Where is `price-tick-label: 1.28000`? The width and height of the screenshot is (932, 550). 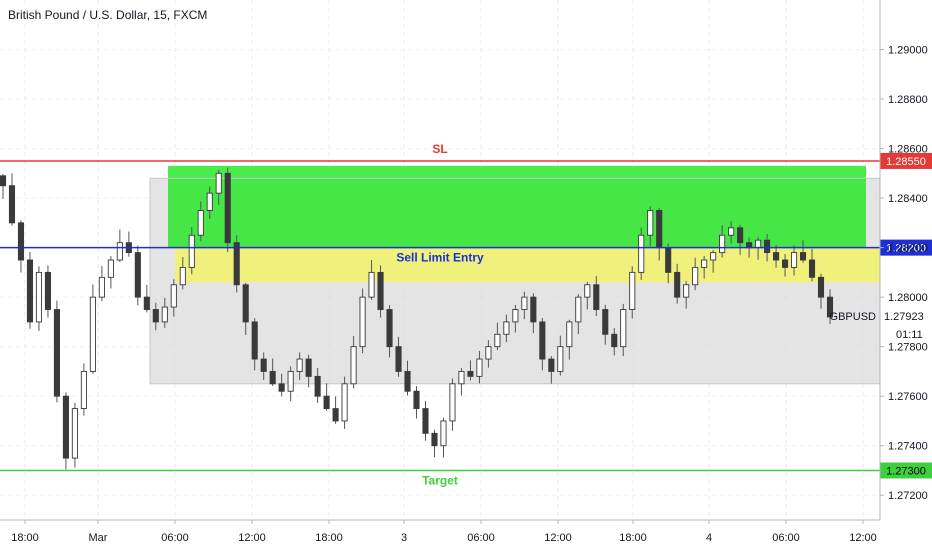
price-tick-label: 1.28000 is located at coordinates (908, 298).